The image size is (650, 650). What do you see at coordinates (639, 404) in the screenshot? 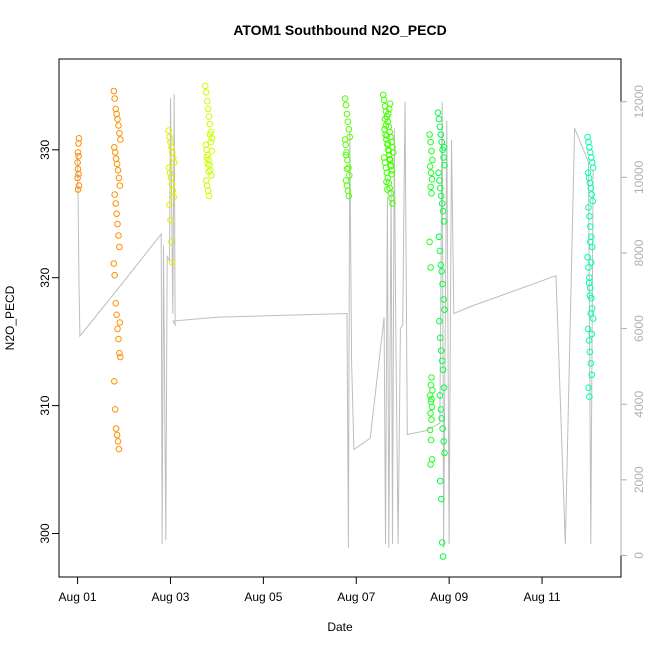
I see `y2-tick-label: 4000` at bounding box center [639, 404].